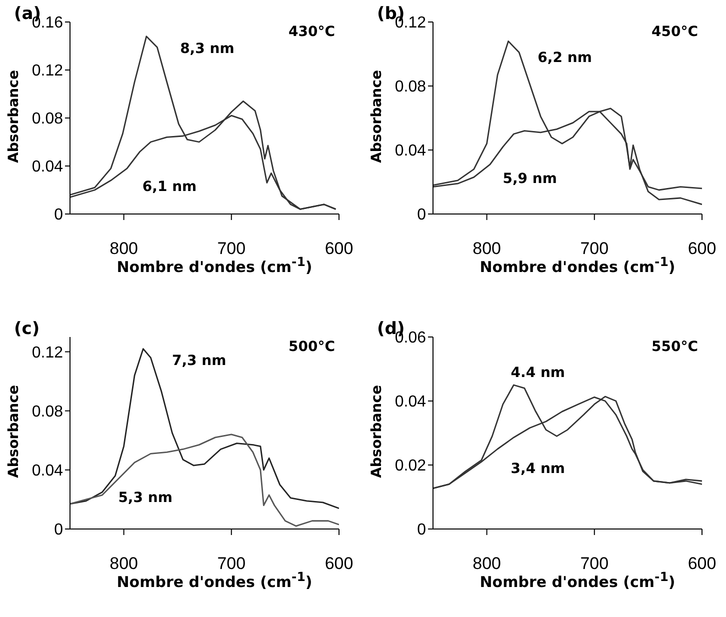  I want to click on chart-title: (c), so click(27, 328).